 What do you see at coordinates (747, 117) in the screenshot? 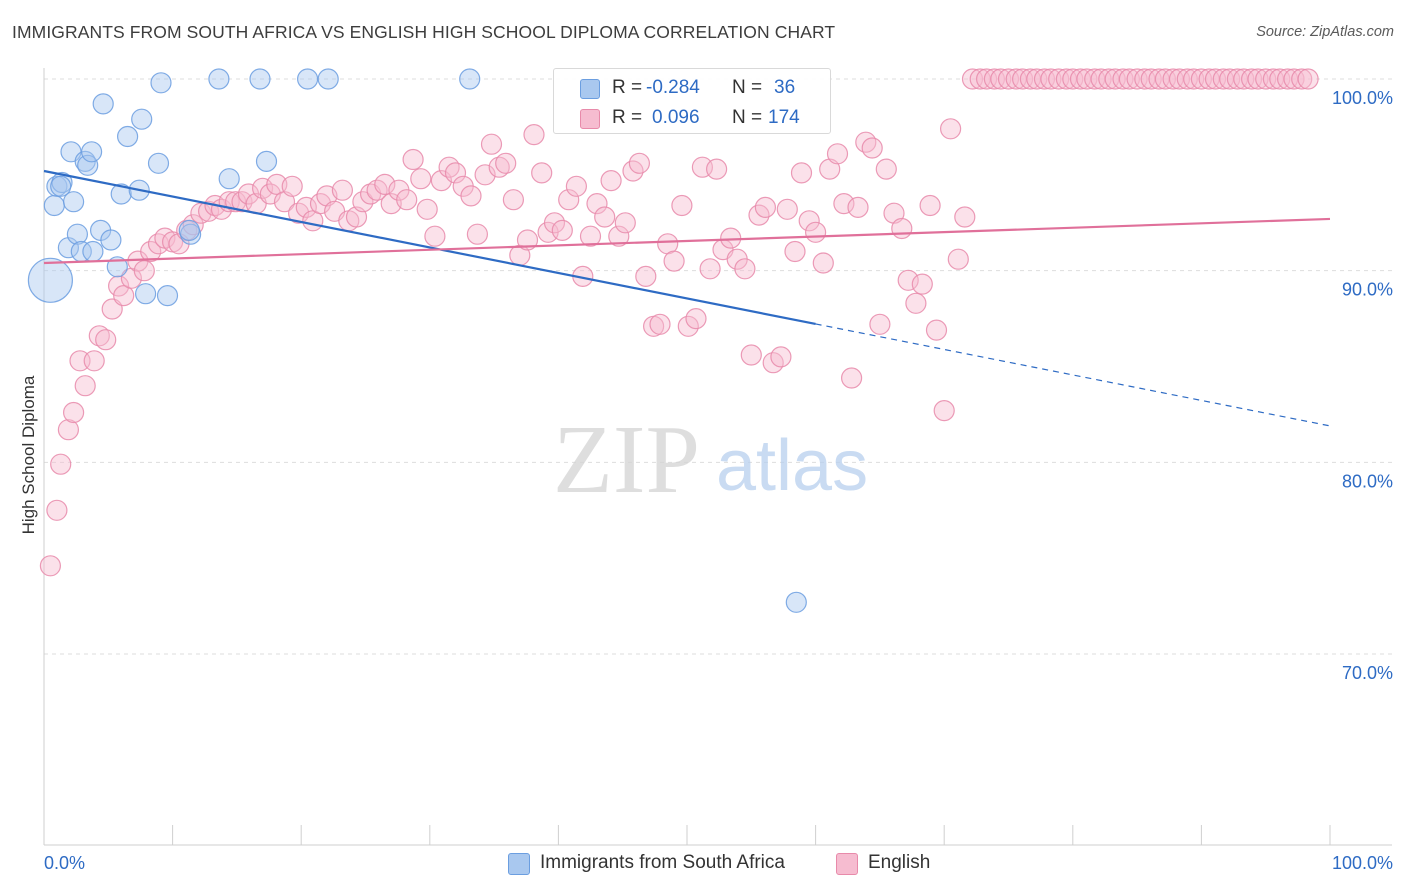
I see `legend-n-label: N =` at bounding box center [747, 117].